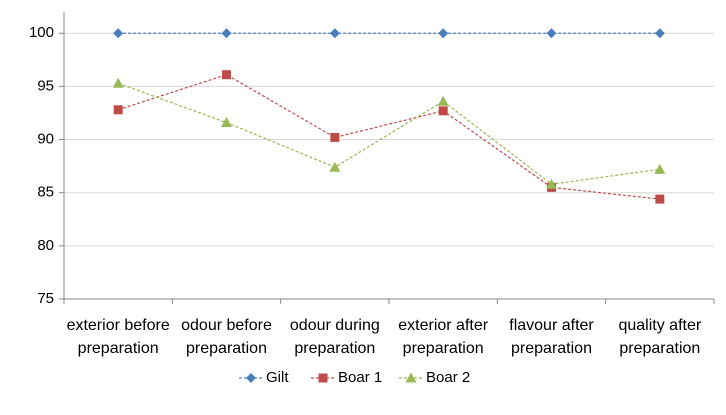 This screenshot has height=415, width=726. I want to click on y-tick-label: 90, so click(45, 139).